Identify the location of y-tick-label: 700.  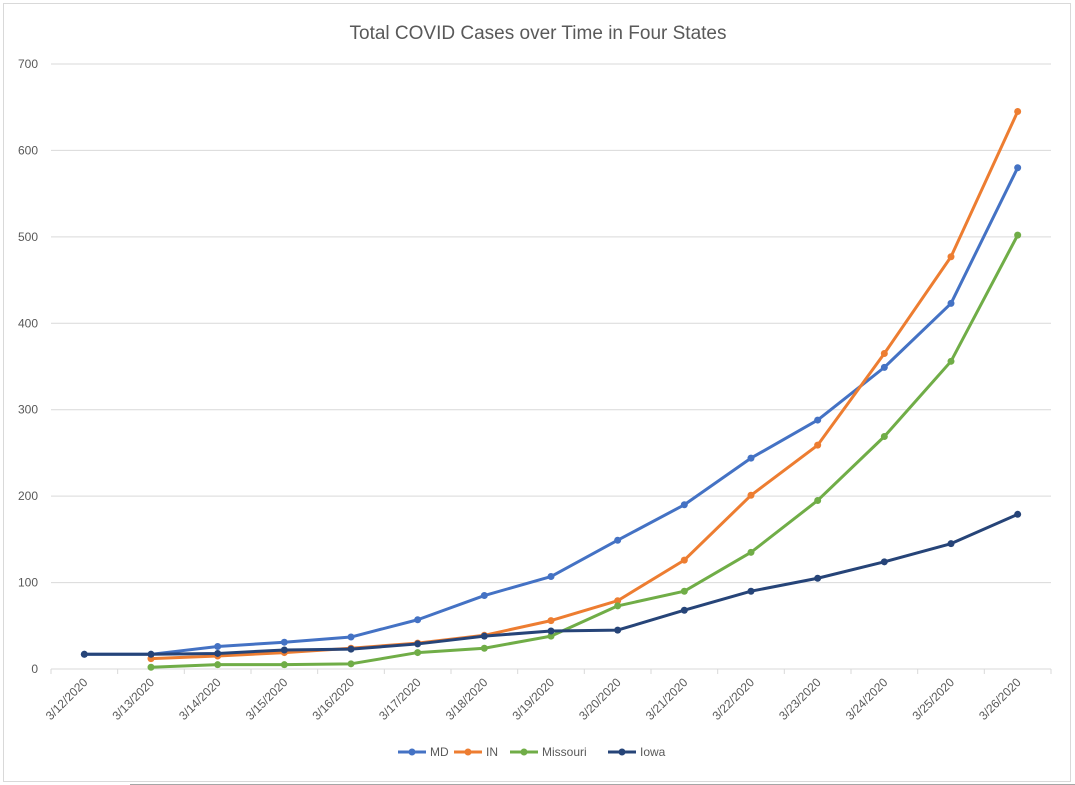
(28, 64).